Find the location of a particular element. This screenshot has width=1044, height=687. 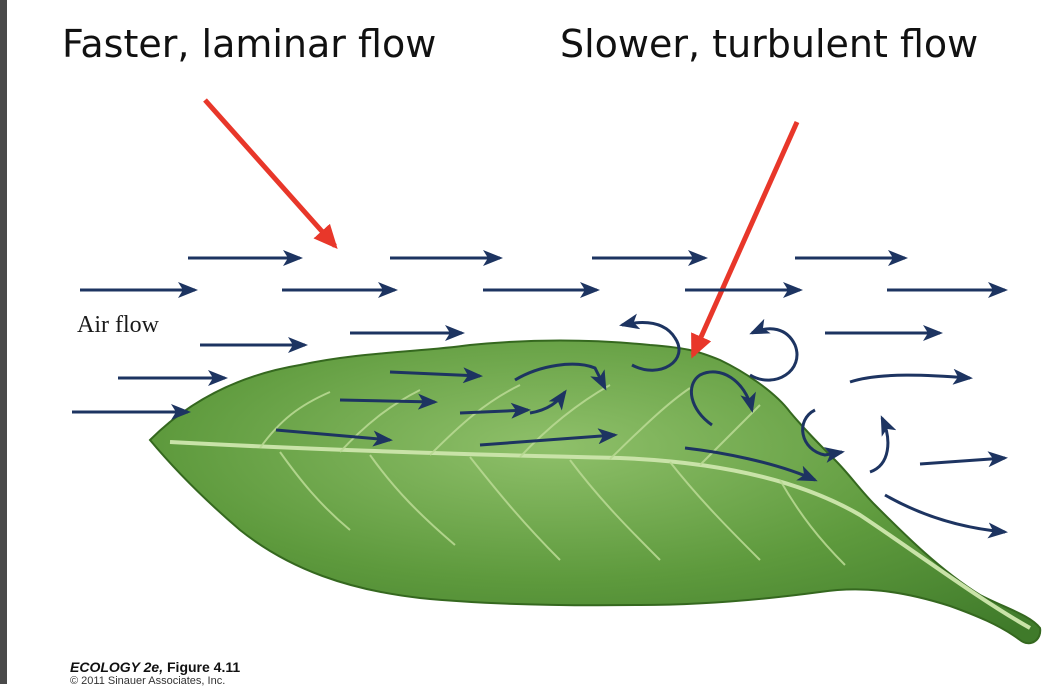

caption-book: ECOLOGY 2e, is located at coordinates (117, 667).